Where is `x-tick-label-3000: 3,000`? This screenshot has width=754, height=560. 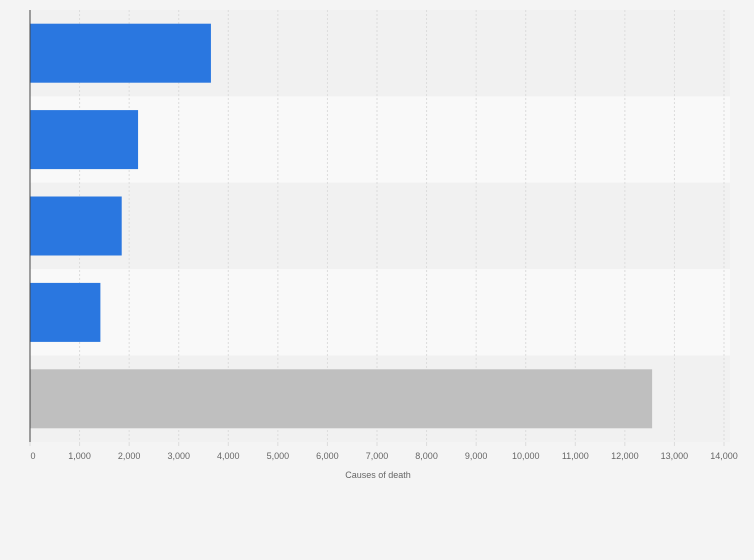
x-tick-label-3000: 3,000 is located at coordinates (178, 456).